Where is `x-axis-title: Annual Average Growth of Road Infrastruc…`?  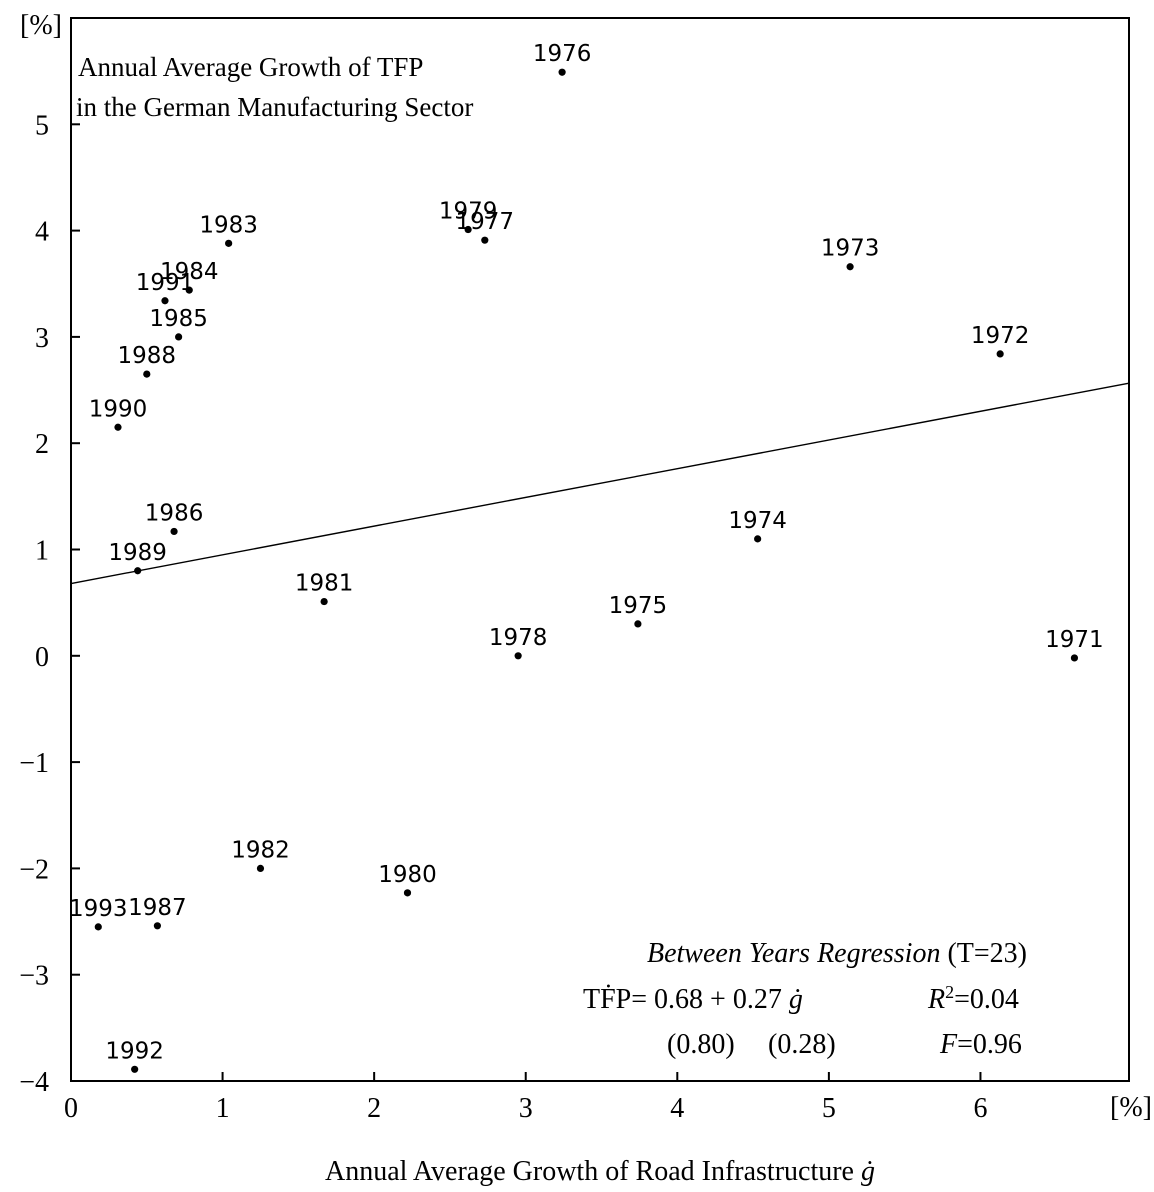
x-axis-title: Annual Average Growth of Road Infrastruc… is located at coordinates (600, 1171).